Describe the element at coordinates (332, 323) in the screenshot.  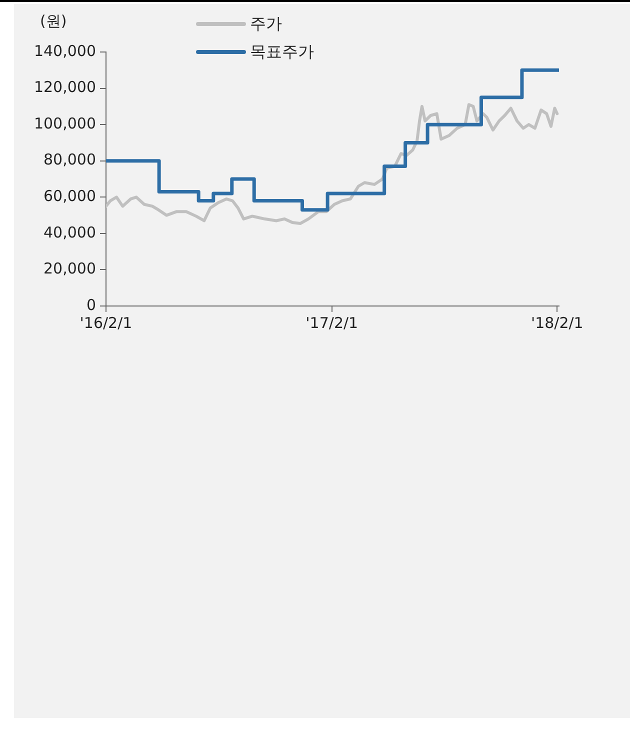
I see `x-tick-label: '17/2/1` at that location.